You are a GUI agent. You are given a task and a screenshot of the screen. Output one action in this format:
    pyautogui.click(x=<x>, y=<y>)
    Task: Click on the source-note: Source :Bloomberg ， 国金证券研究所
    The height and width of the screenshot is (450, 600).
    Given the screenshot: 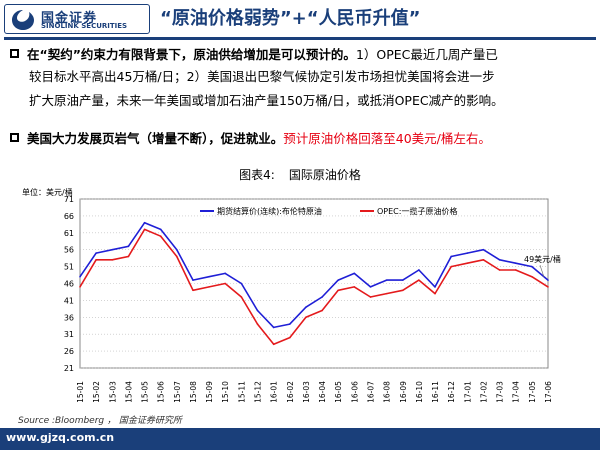 What is the action you would take?
    pyautogui.click(x=100, y=421)
    